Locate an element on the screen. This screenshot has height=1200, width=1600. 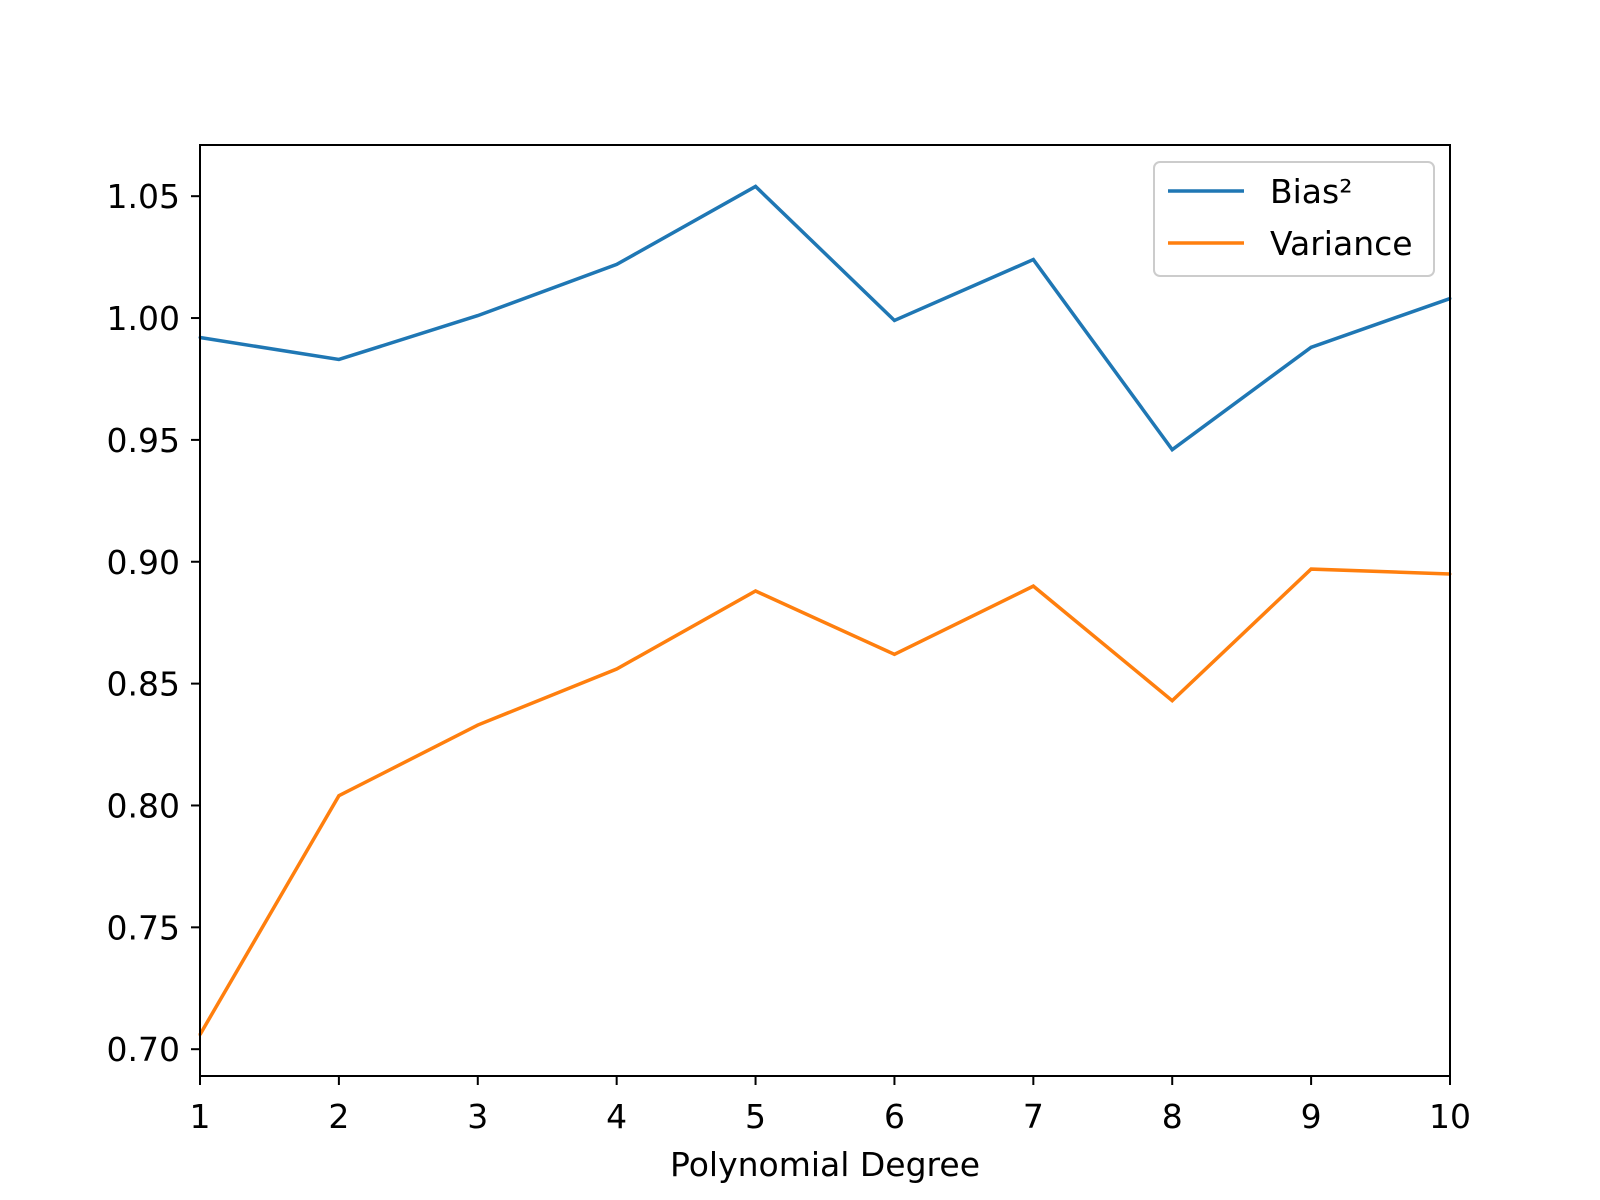
x-axis: 1 2 3 4 5 6 7 8 9 10 is located at coordinates (830, 1106).